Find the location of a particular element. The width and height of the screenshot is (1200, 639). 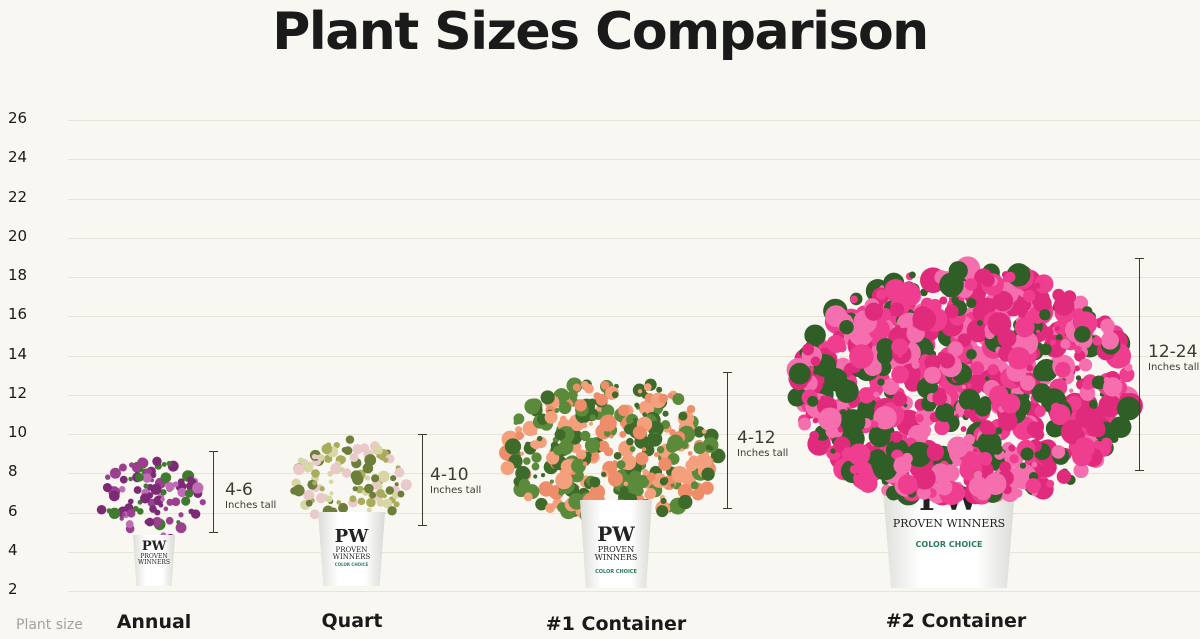

range-value: 4-6 is located at coordinates (239, 490).